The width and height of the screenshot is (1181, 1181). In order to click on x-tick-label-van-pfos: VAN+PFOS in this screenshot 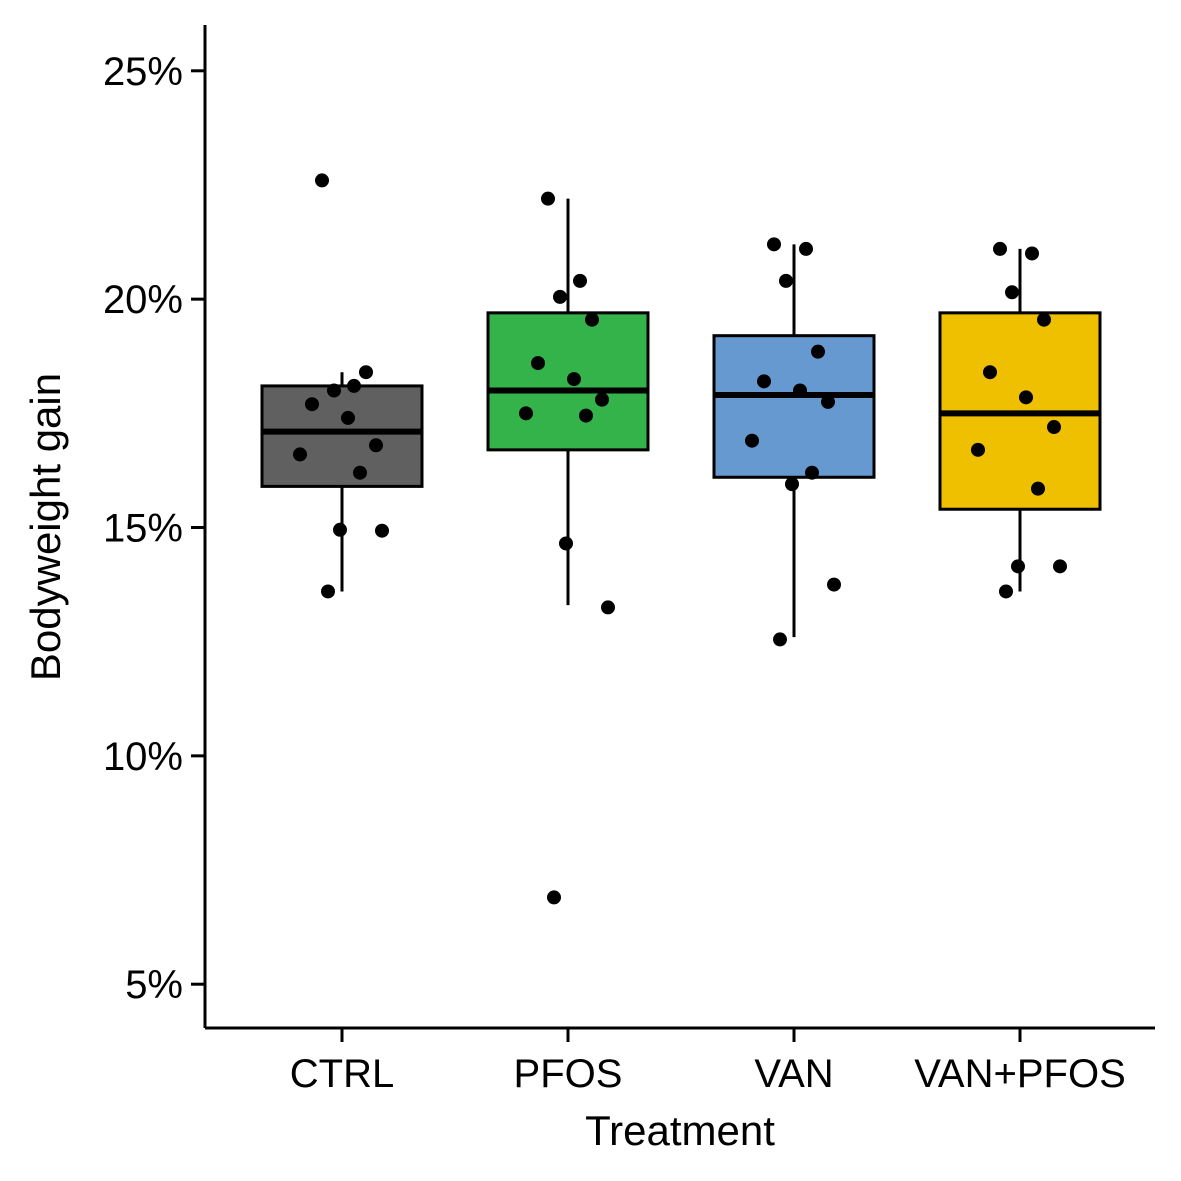, I will do `click(1020, 1074)`.